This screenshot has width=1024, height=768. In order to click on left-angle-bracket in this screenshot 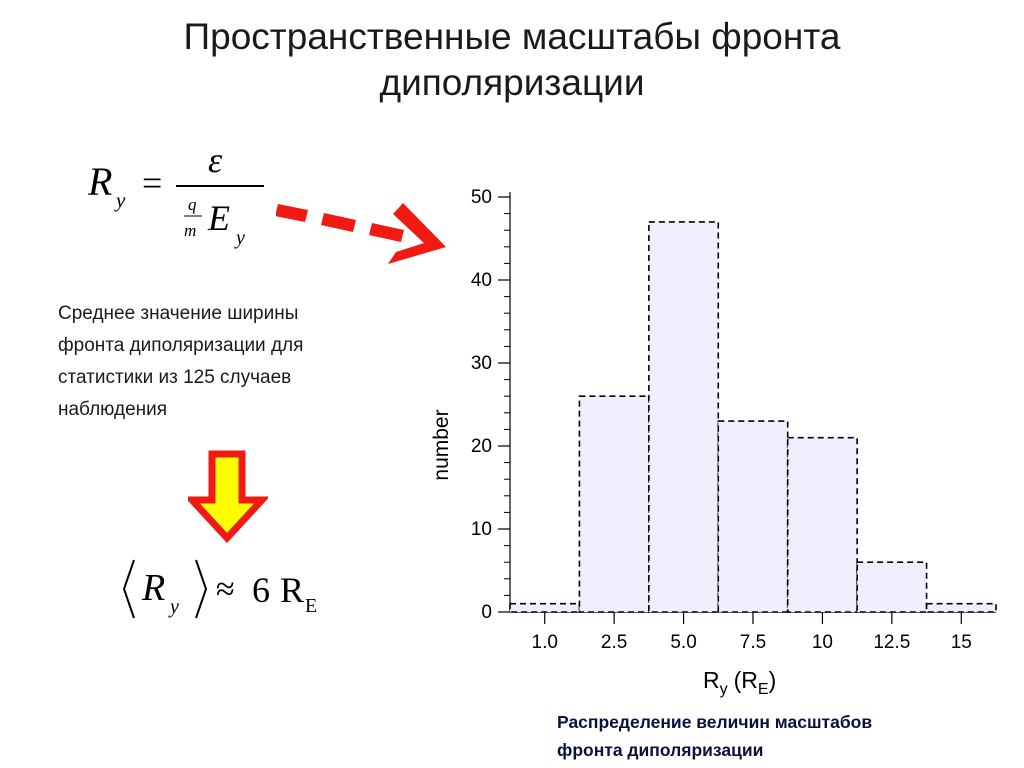, I will do `click(128, 589)`.